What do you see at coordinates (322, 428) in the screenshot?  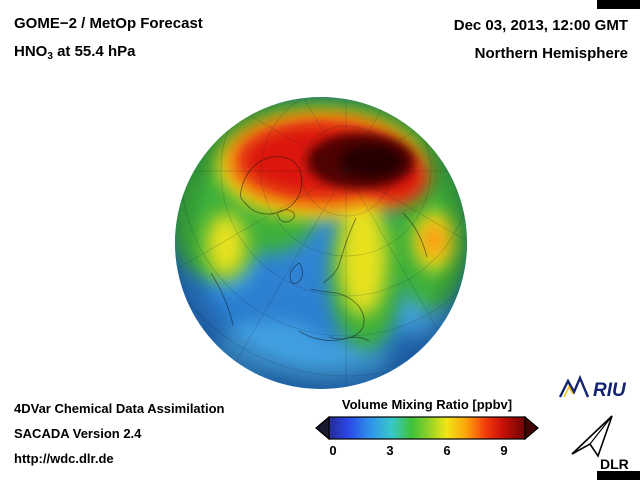 I see `colorbar-left-arrow` at bounding box center [322, 428].